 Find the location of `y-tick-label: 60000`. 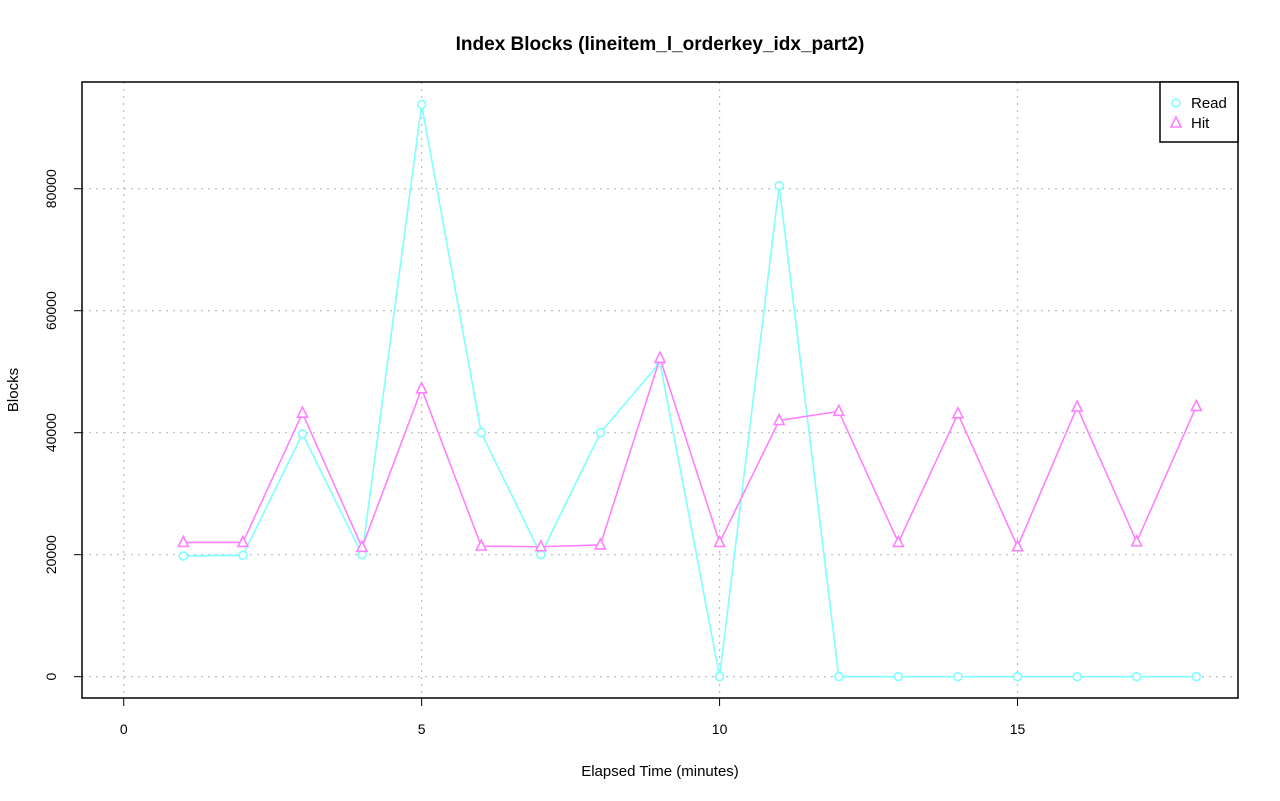

y-tick-label: 60000 is located at coordinates (51, 310).